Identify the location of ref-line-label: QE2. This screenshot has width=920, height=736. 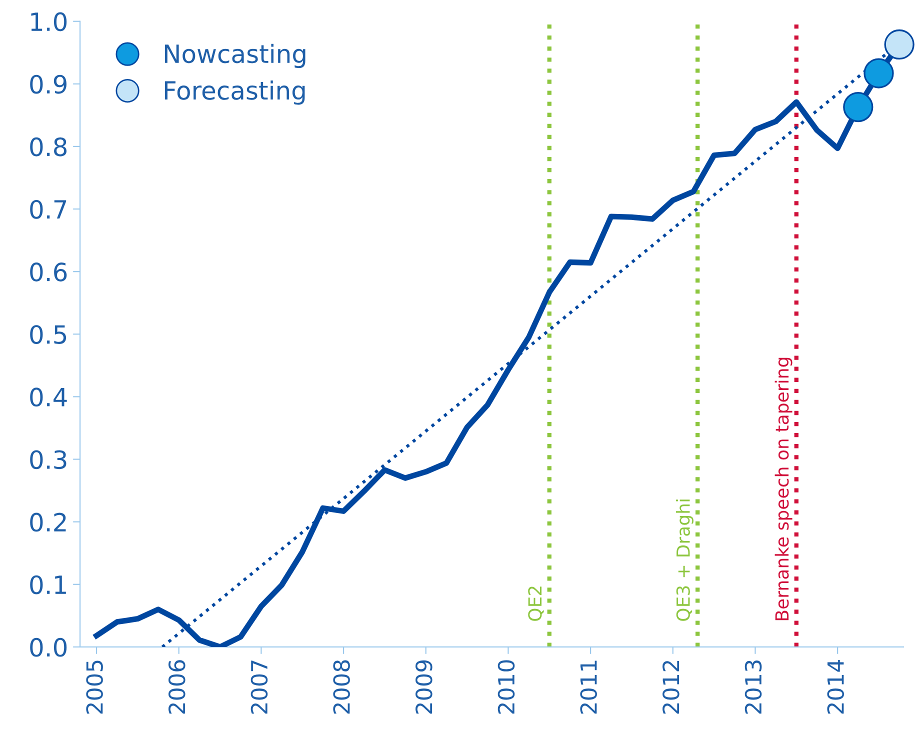
(536, 603).